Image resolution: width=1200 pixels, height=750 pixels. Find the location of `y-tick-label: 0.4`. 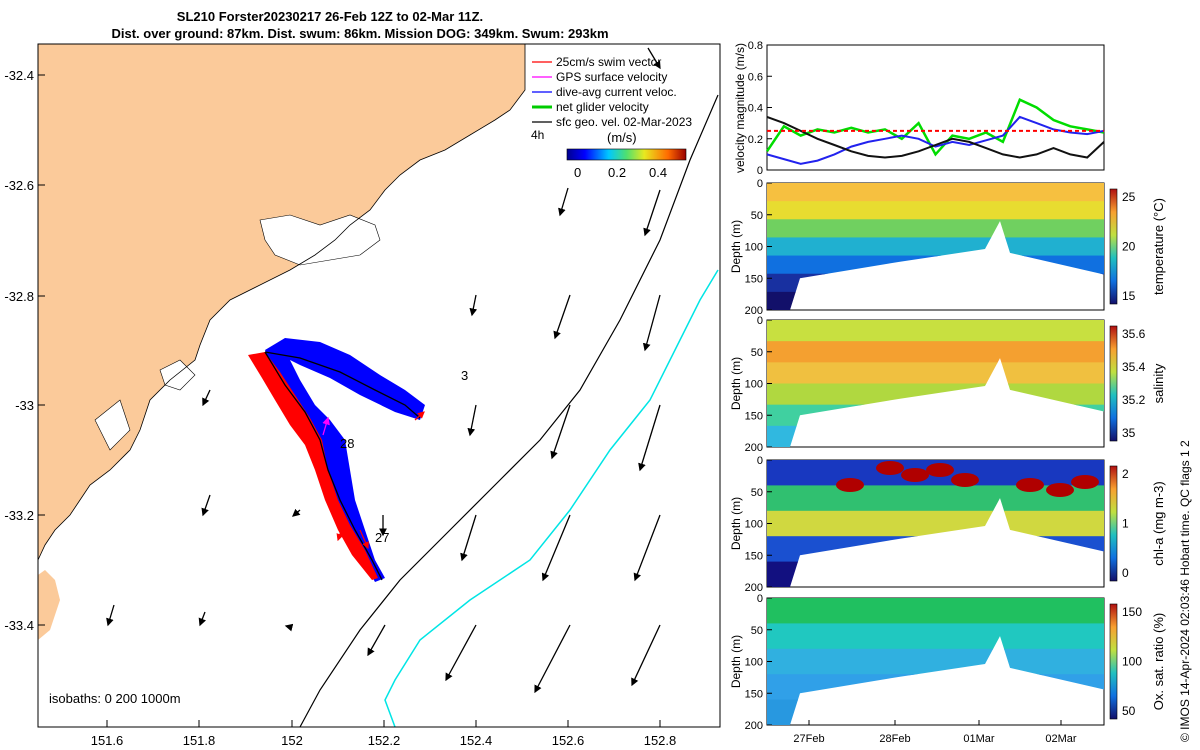

y-tick-label: 0.4 is located at coordinates (755, 109).